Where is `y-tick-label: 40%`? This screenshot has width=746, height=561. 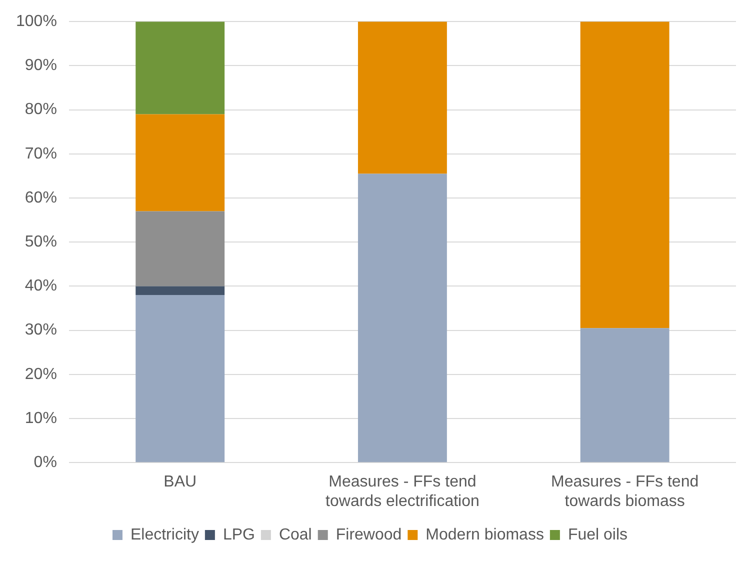 y-tick-label: 40% is located at coordinates (40, 286).